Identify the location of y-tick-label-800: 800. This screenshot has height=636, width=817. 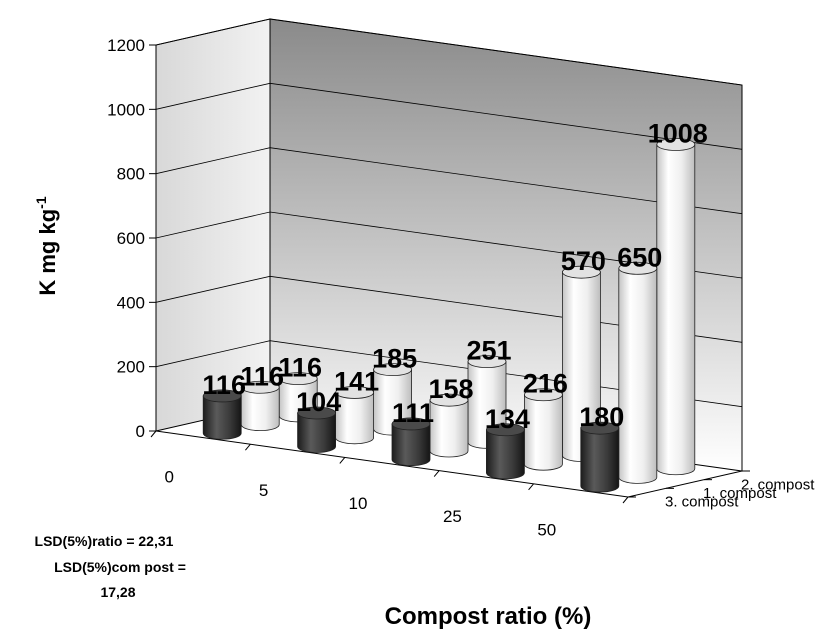
(131, 174).